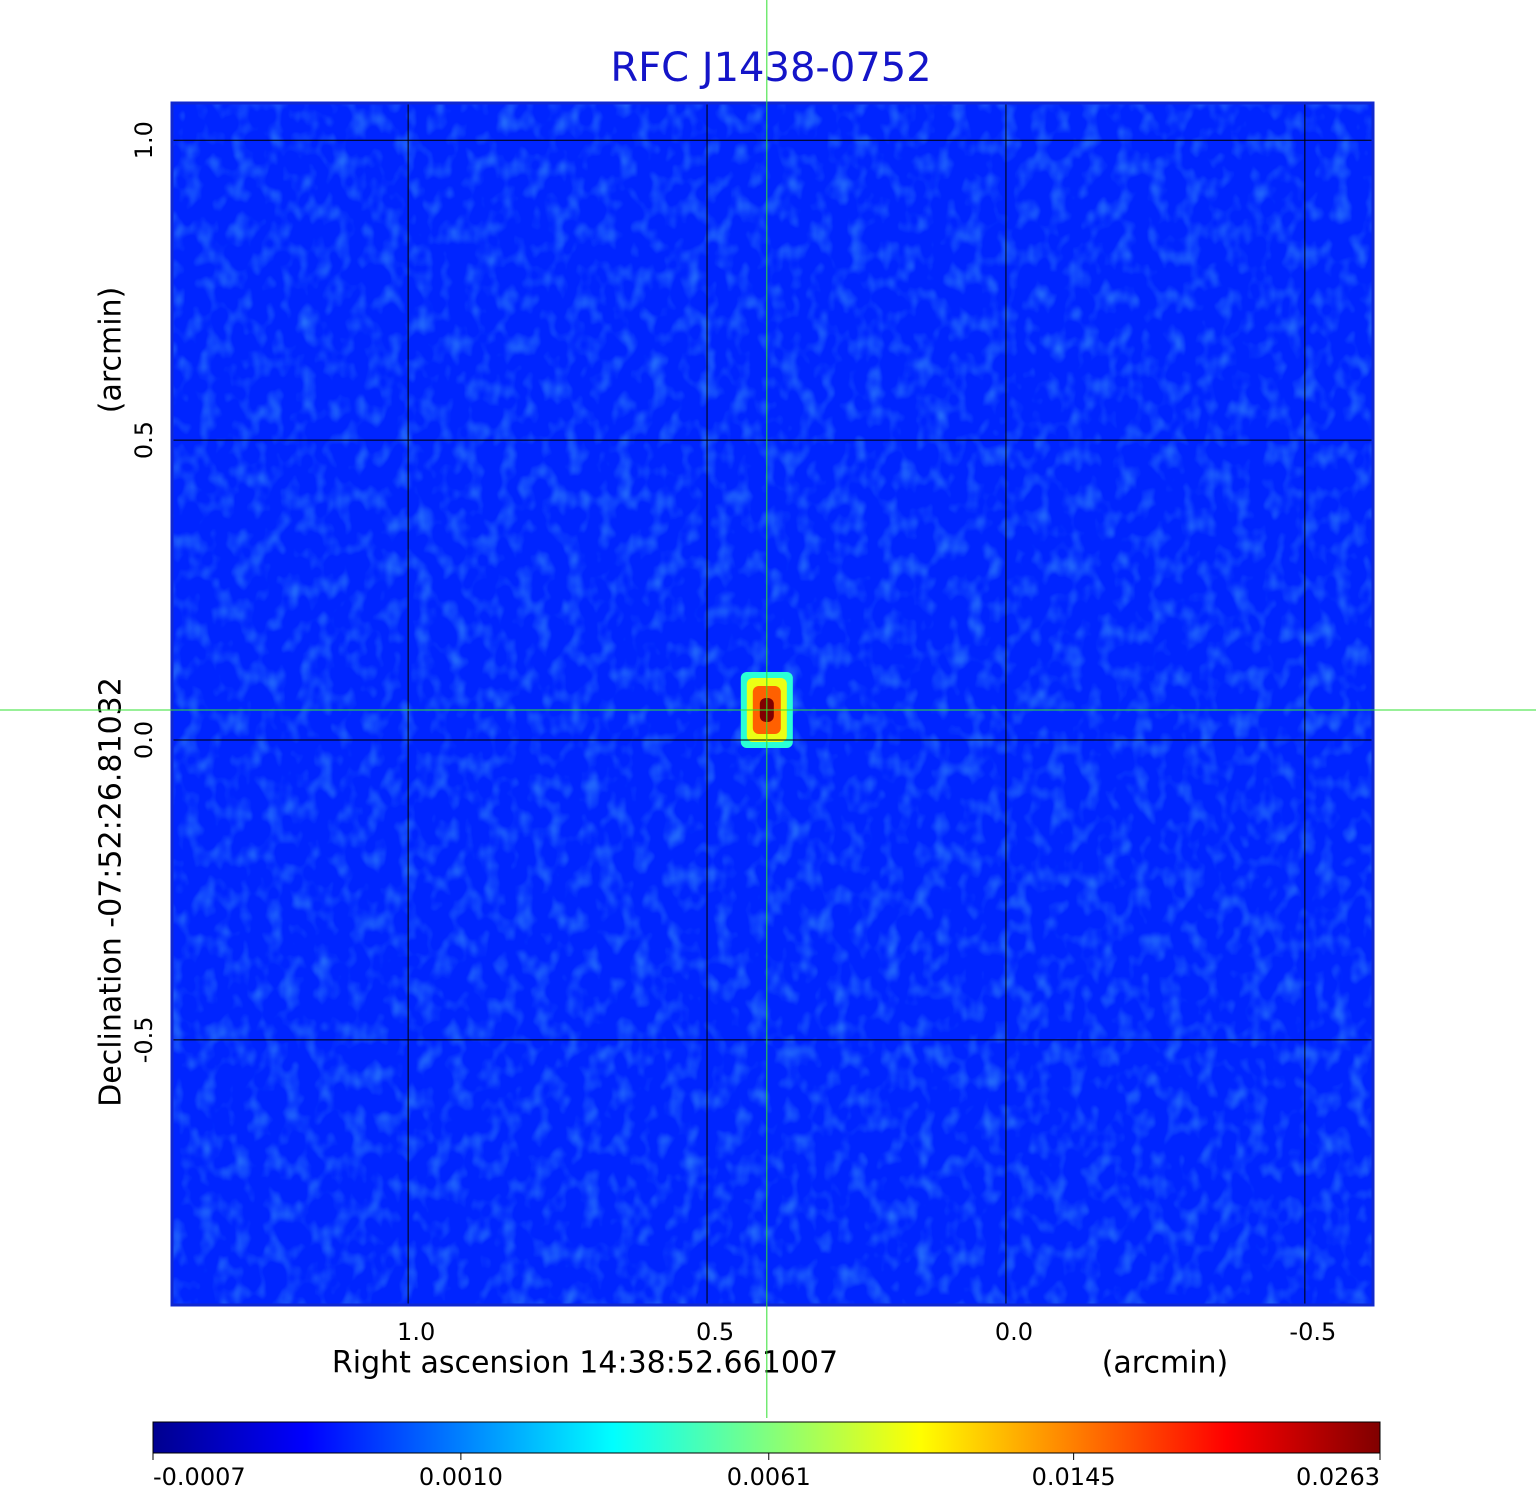  Describe the element at coordinates (1312, 1332) in the screenshot. I see `x-tick-label: -0.5` at that location.